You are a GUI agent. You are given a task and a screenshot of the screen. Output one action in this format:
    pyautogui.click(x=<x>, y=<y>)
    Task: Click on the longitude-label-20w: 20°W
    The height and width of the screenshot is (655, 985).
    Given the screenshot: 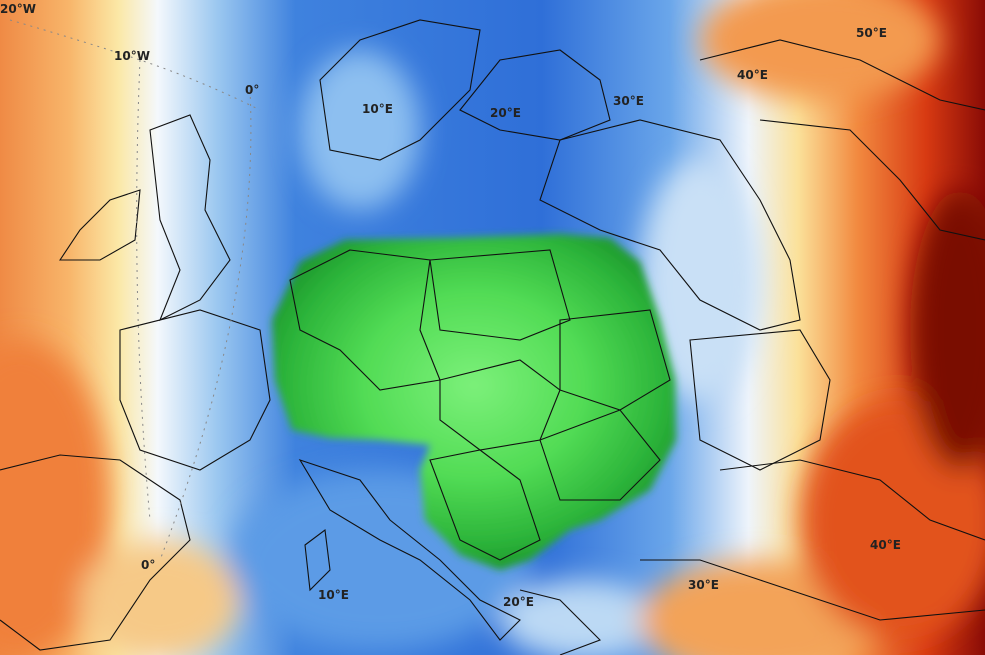 What is the action you would take?
    pyautogui.click(x=18, y=9)
    